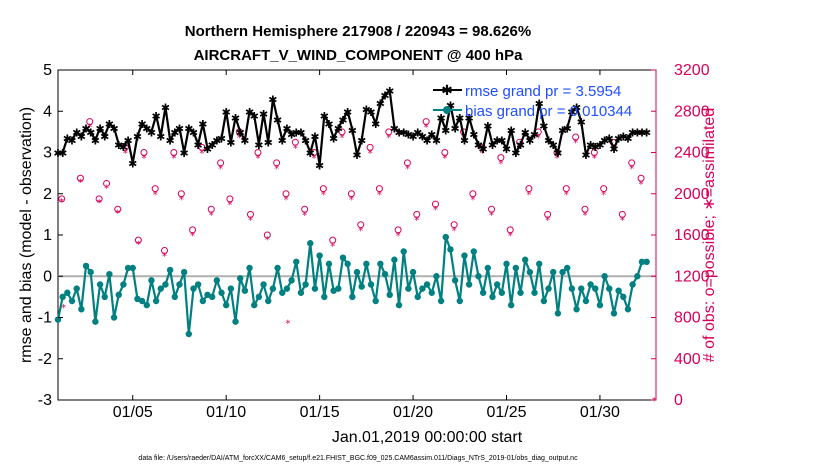  I want to click on rmse-line, so click(352, 127).